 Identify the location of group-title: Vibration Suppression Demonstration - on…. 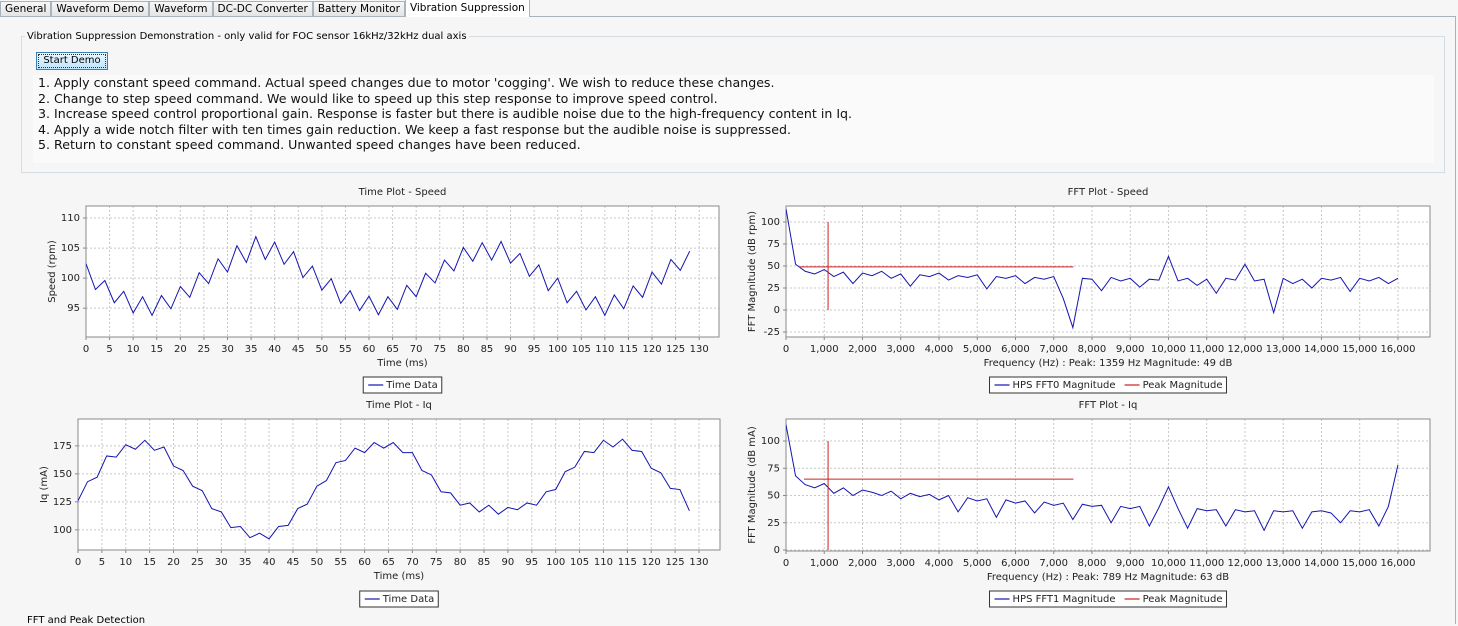
(247, 36).